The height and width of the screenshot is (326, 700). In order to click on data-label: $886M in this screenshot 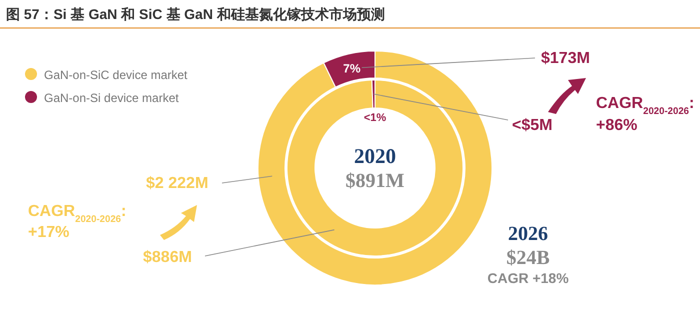, I will do `click(167, 257)`.